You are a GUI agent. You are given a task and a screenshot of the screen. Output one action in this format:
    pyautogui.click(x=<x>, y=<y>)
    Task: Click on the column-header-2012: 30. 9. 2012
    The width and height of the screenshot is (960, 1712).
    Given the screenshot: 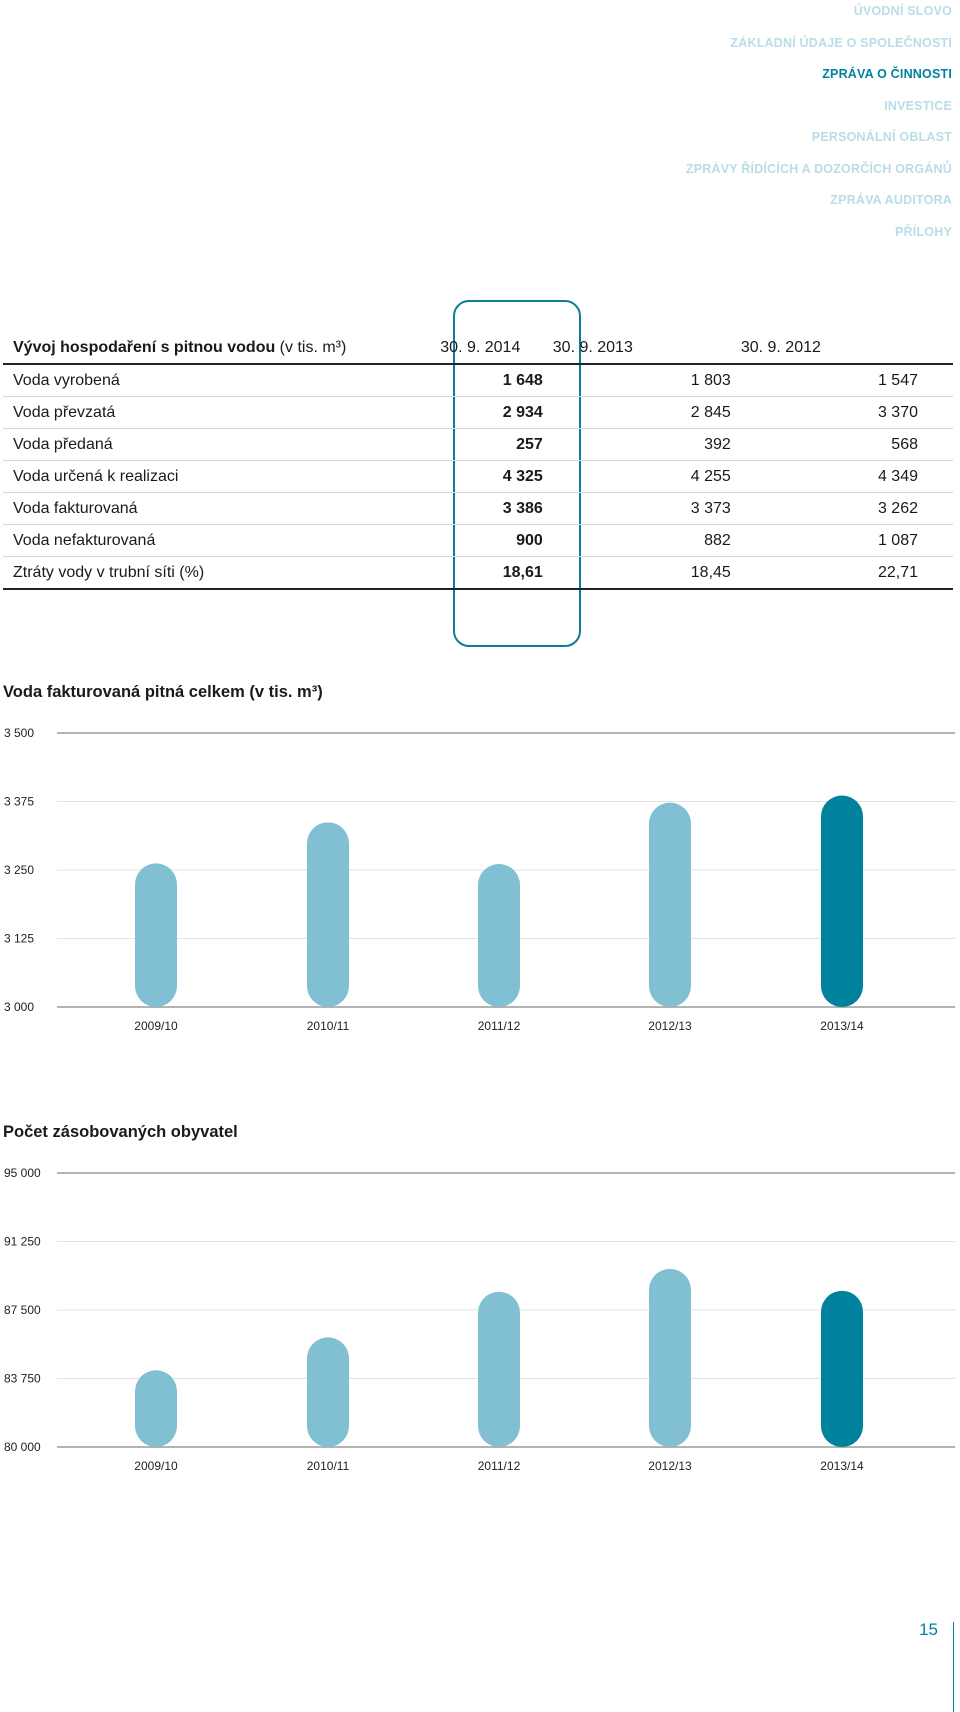 What is the action you would take?
    pyautogui.click(x=780, y=347)
    